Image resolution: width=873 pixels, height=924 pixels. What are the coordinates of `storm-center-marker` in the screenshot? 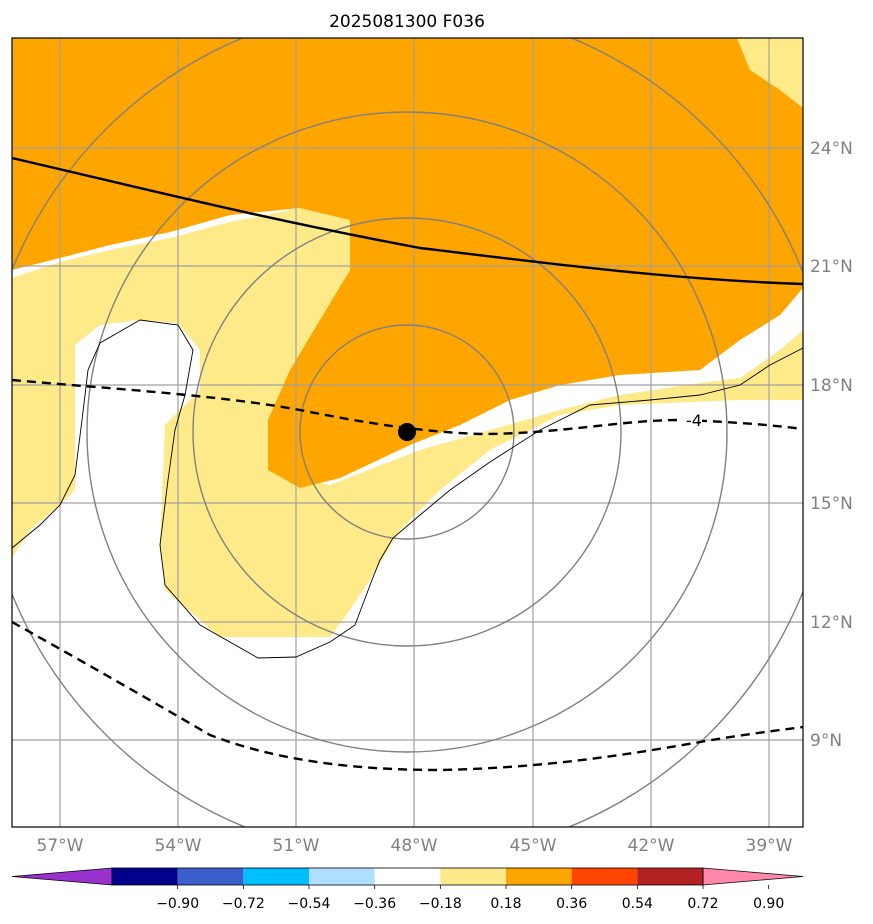 It's located at (407, 432).